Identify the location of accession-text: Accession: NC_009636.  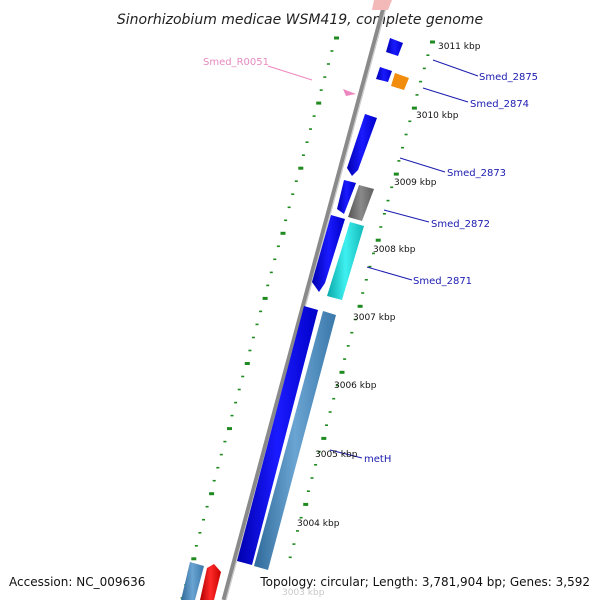
(77, 582).